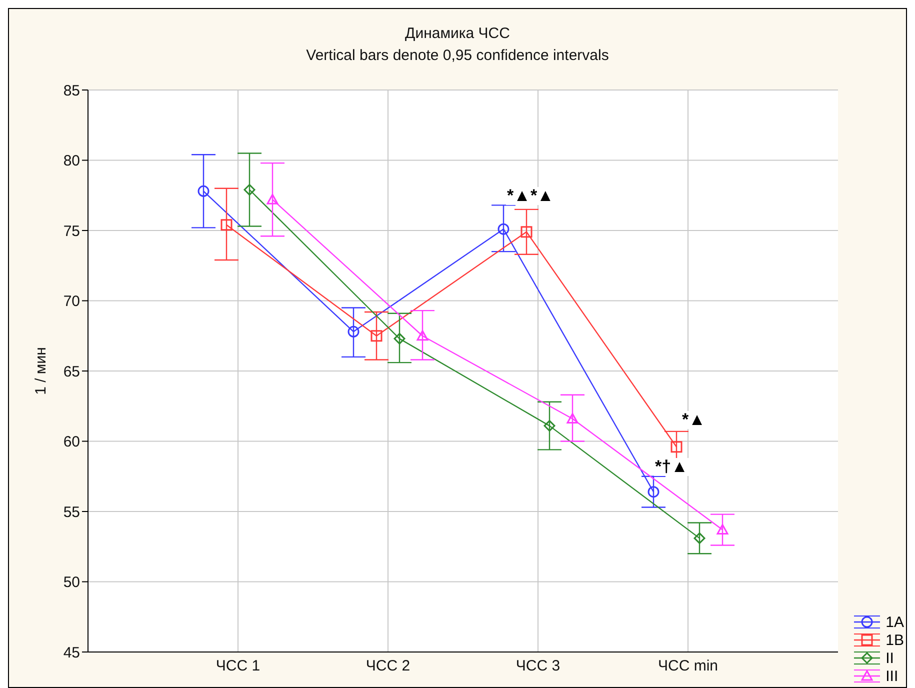 The height and width of the screenshot is (688, 915). What do you see at coordinates (457, 34) in the screenshot?
I see `chart-title: Динамика ЧСС` at bounding box center [457, 34].